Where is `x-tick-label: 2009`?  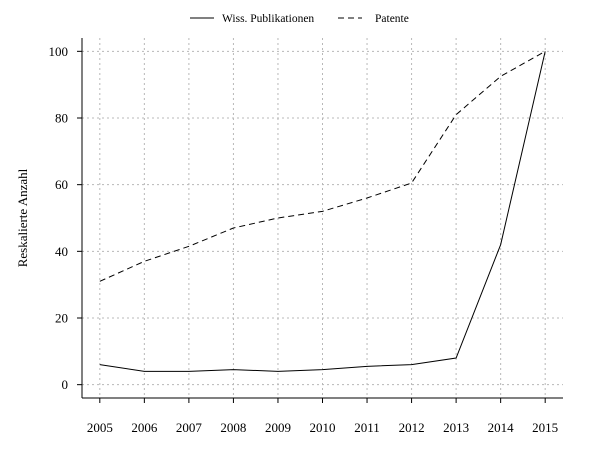
x-tick-label: 2009 is located at coordinates (278, 427).